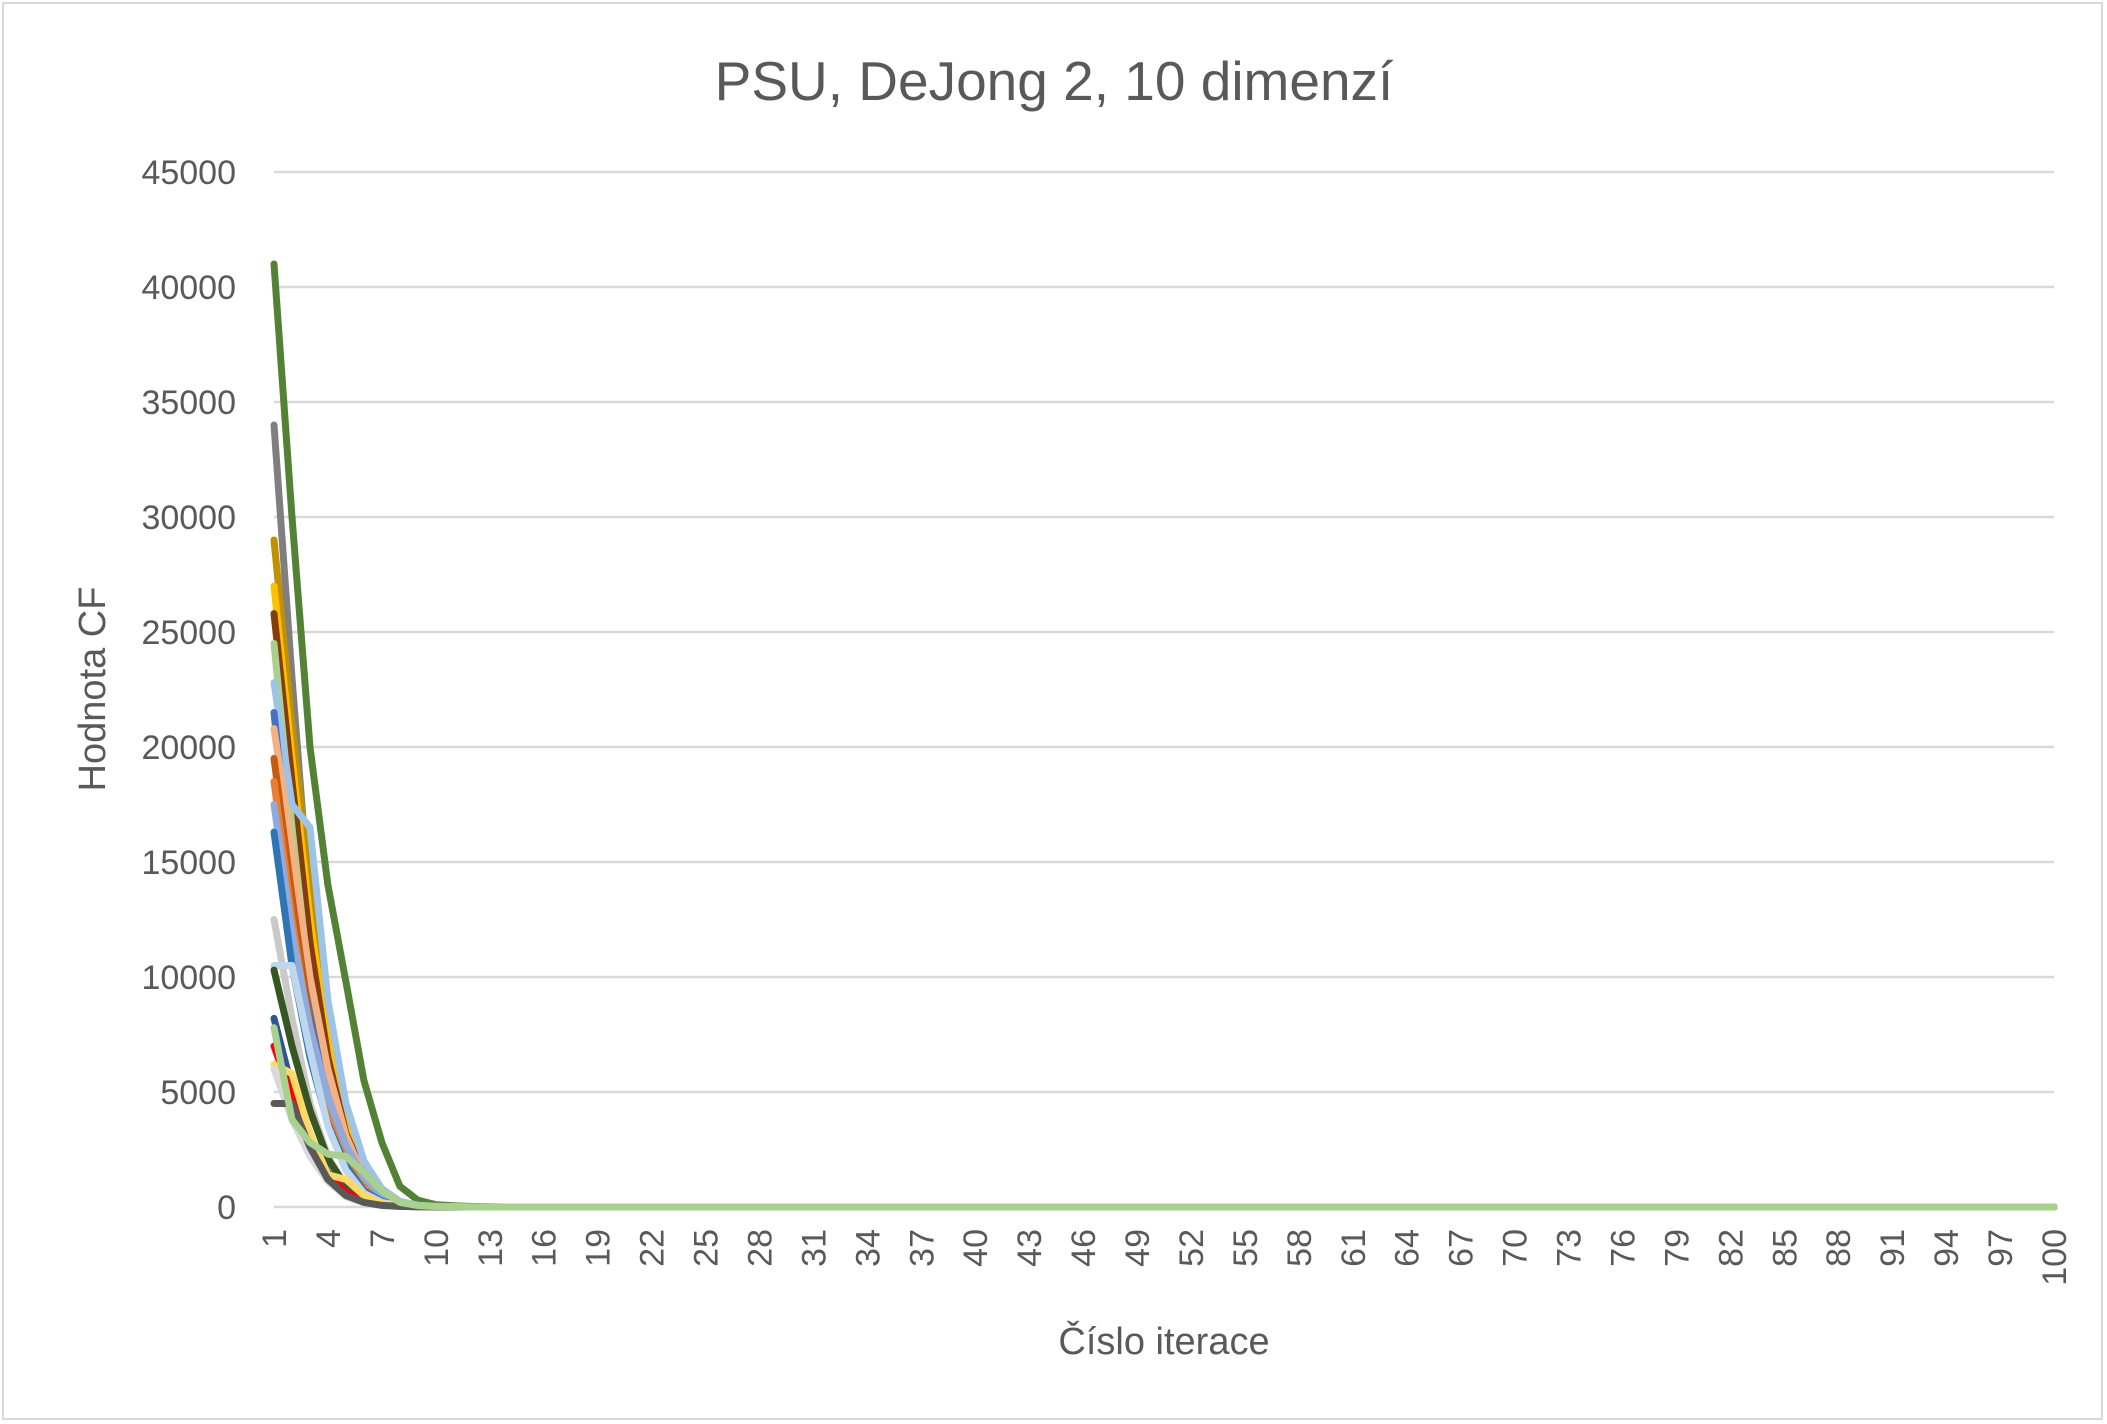  Describe the element at coordinates (976, 1248) in the screenshot. I see `x-tick-label: 40` at that location.